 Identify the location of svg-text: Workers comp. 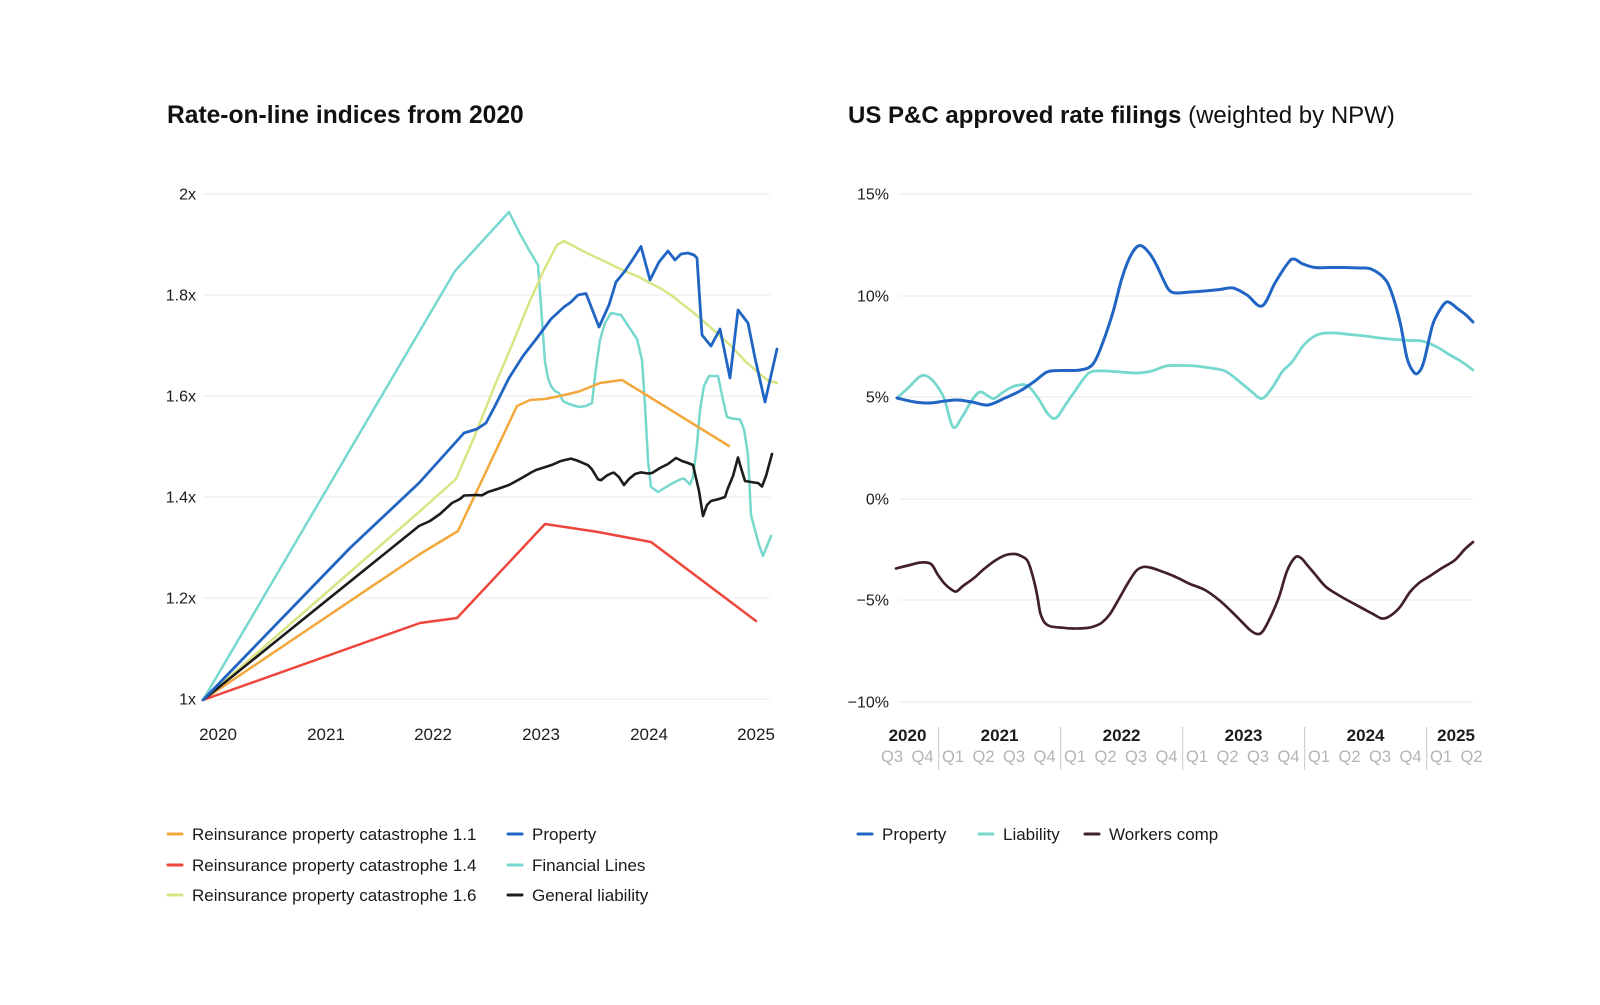
(1163, 834).